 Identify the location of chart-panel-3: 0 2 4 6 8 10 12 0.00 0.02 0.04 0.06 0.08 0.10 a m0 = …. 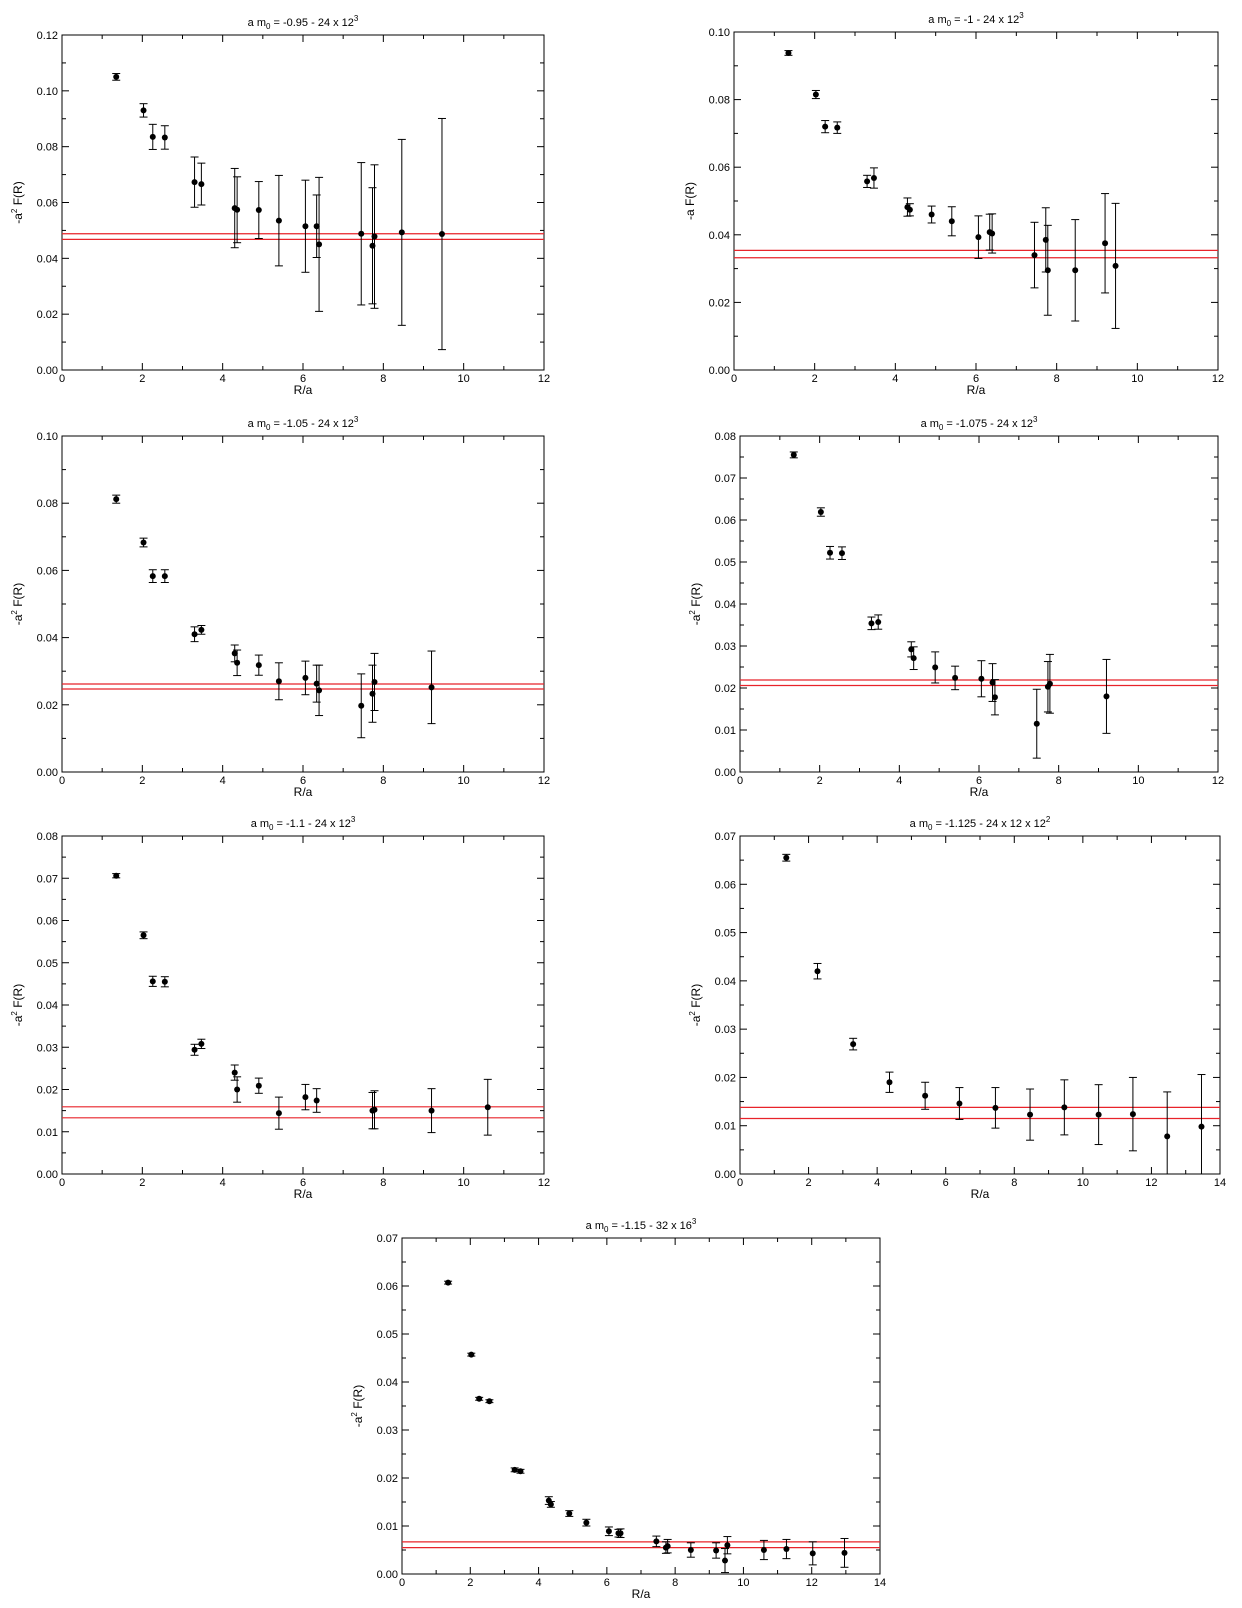
(280, 607).